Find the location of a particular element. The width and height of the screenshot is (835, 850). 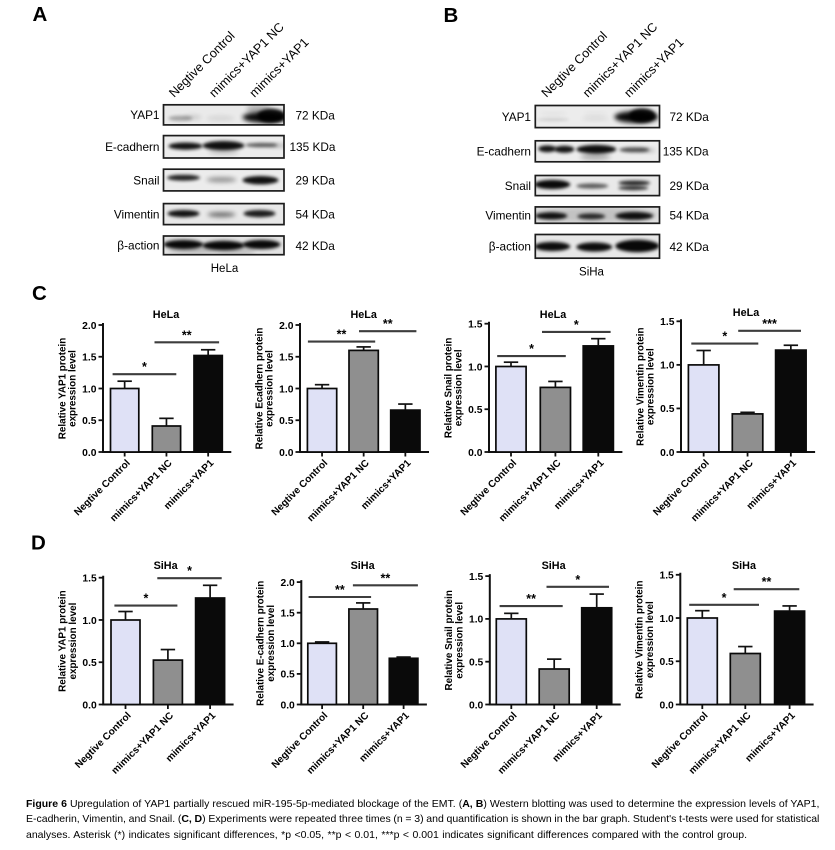

svg-text: D is located at coordinates (38, 543).